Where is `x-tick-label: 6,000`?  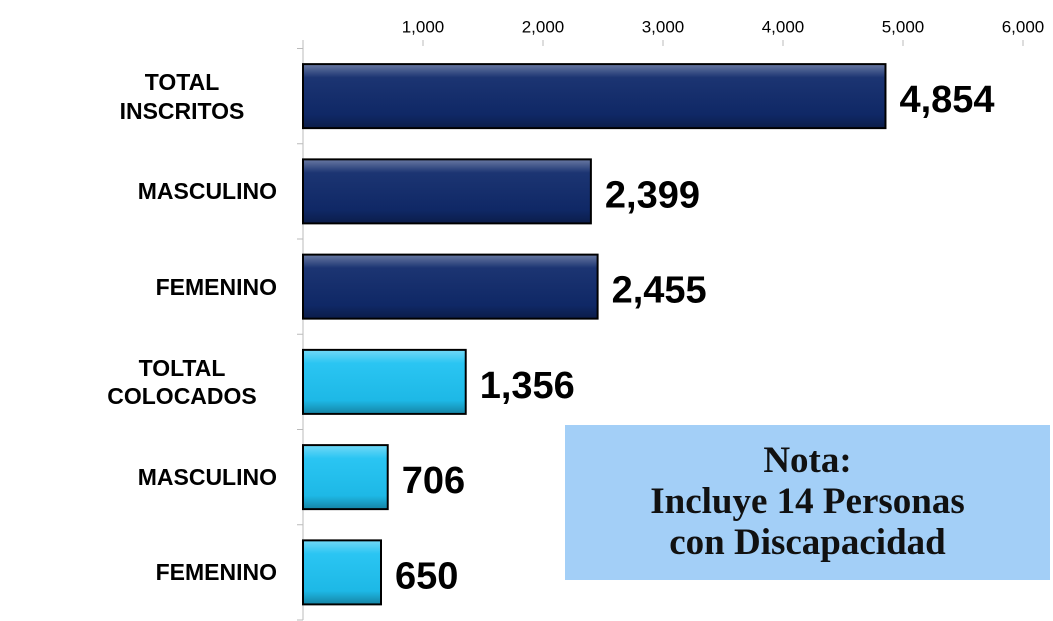 x-tick-label: 6,000 is located at coordinates (1023, 26).